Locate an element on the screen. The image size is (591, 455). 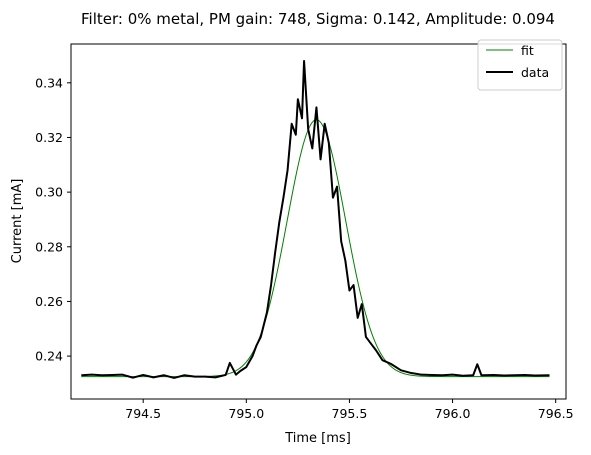
x-tick-label: 796.5 is located at coordinates (556, 413).